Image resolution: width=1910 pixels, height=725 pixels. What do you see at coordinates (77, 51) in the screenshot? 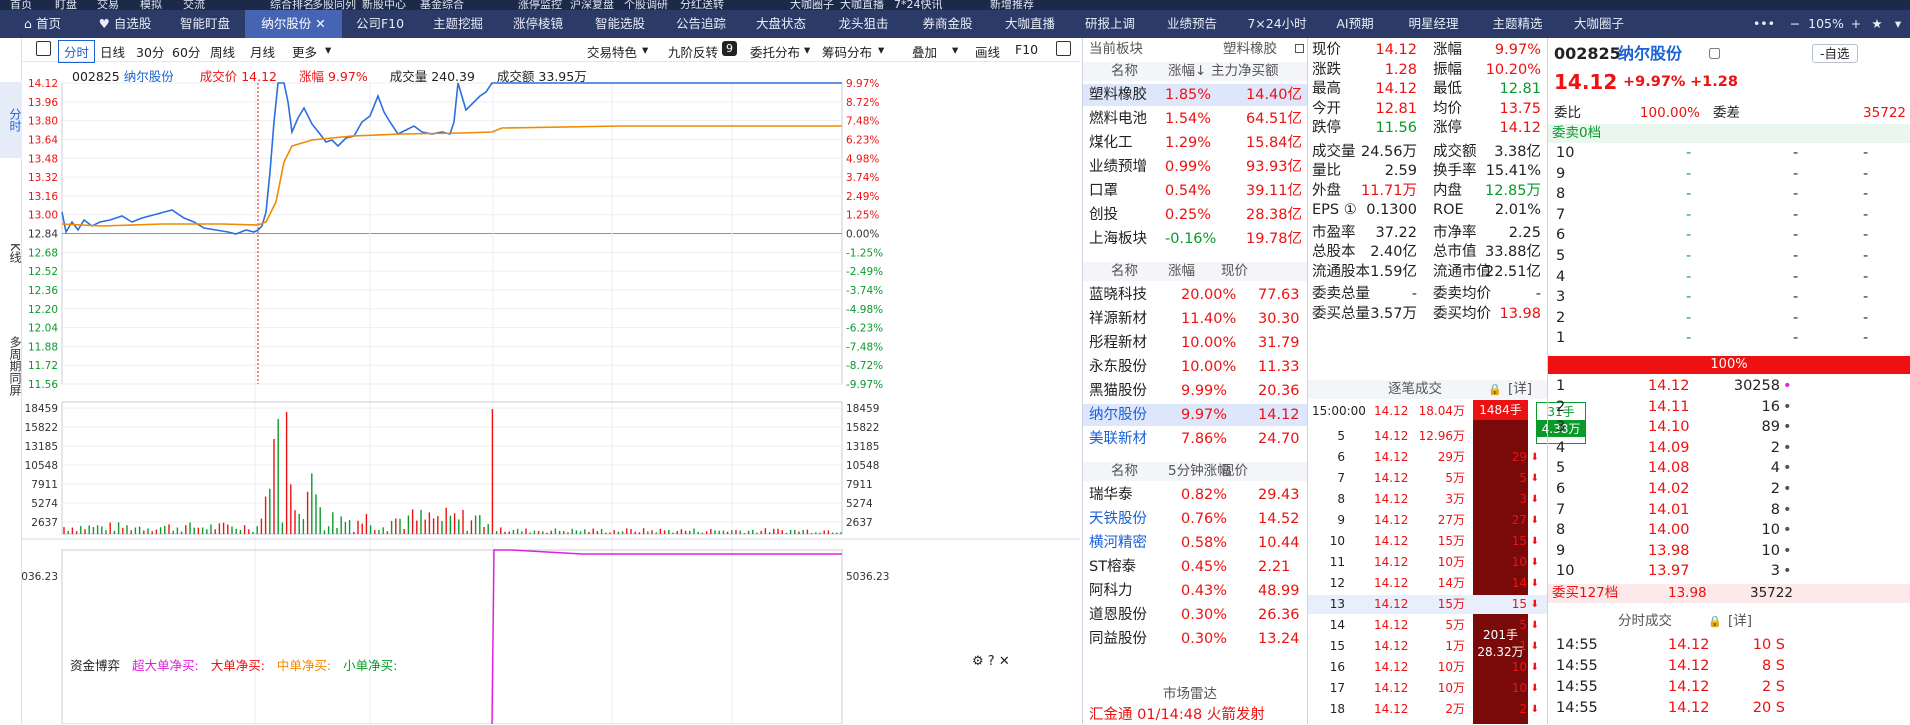
I see `period-timeshare: 分时` at bounding box center [77, 51].